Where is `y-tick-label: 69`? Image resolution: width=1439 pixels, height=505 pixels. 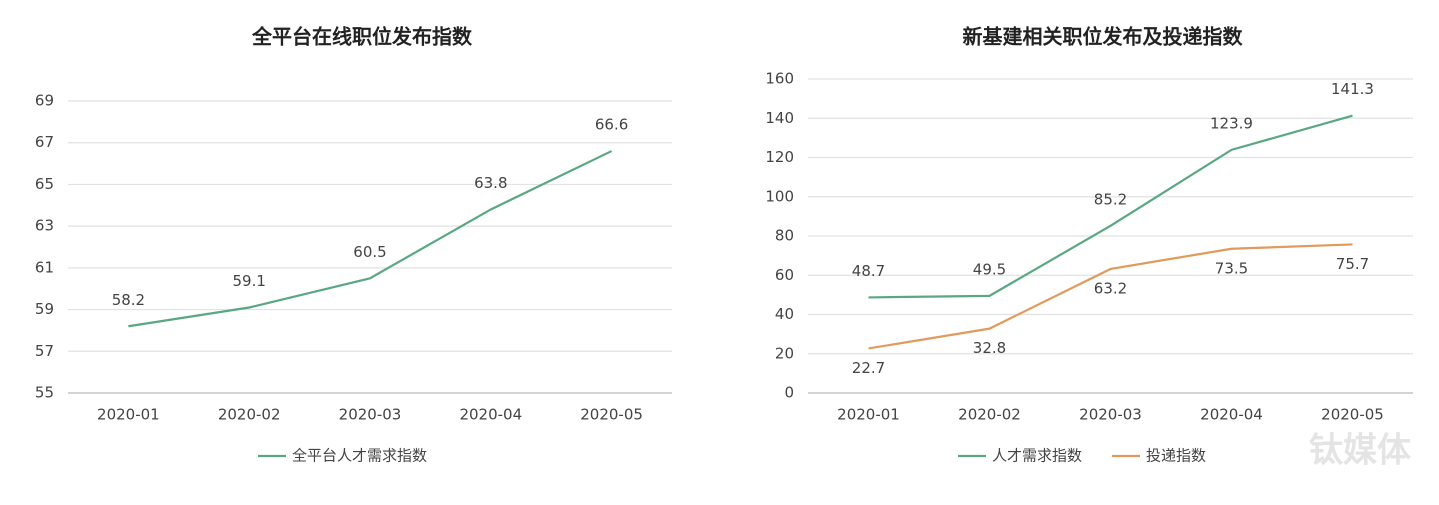 y-tick-label: 69 is located at coordinates (44, 101).